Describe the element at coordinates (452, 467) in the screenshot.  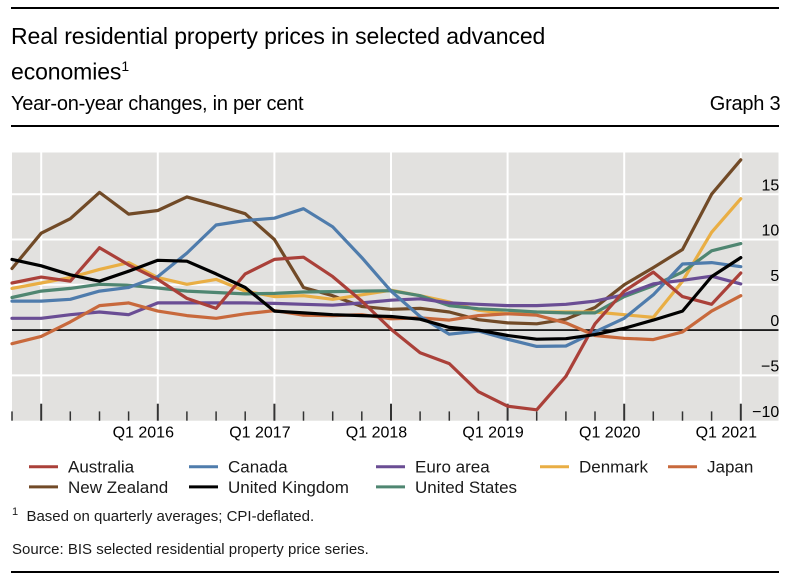
I see `svg-text: Euro area` at that location.